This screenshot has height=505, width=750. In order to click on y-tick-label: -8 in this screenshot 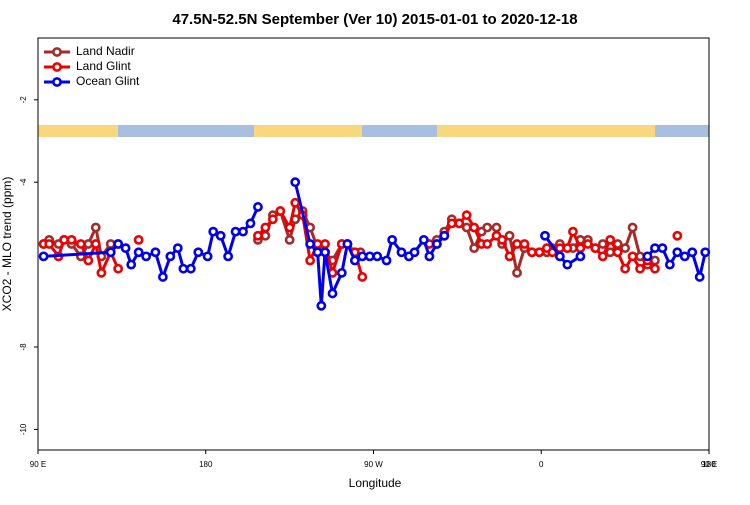, I will do `click(23, 347)`.